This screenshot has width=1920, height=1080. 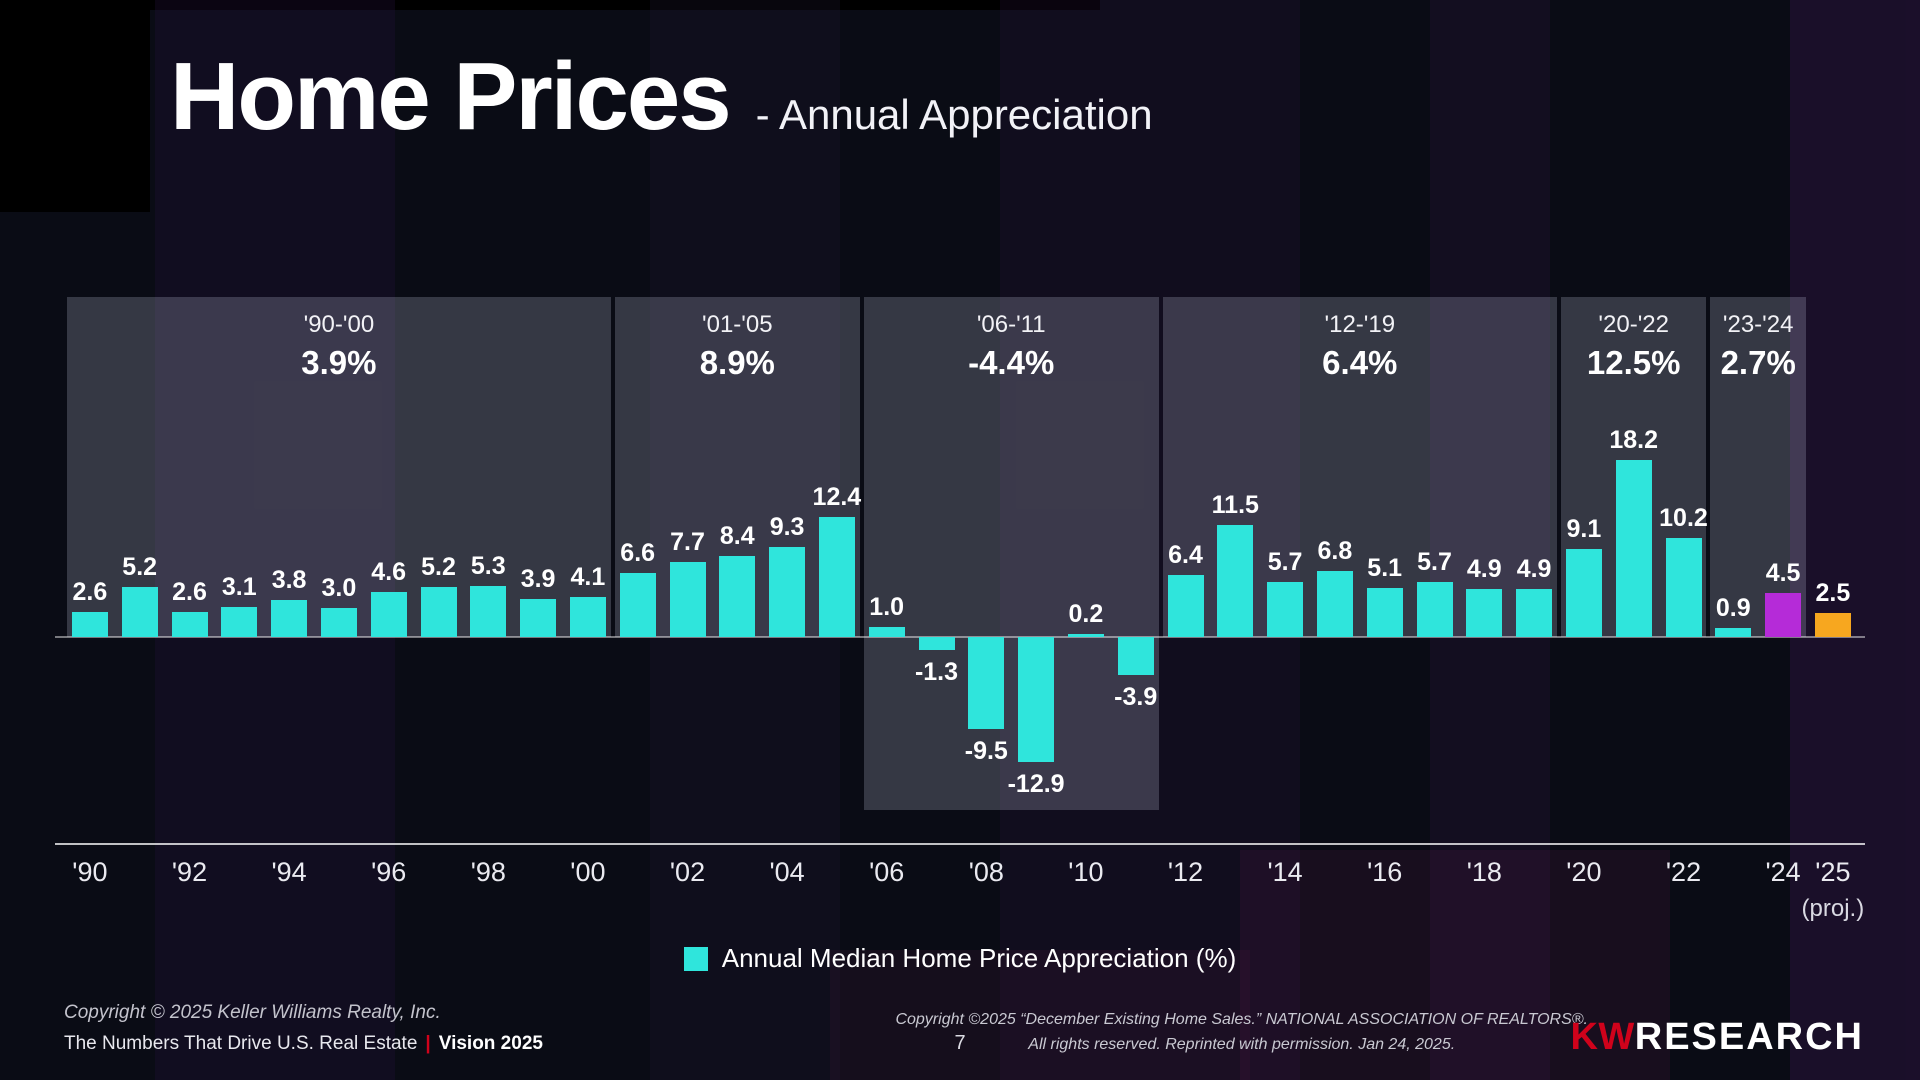 I want to click on page-number: 7, so click(x=960, y=1043).